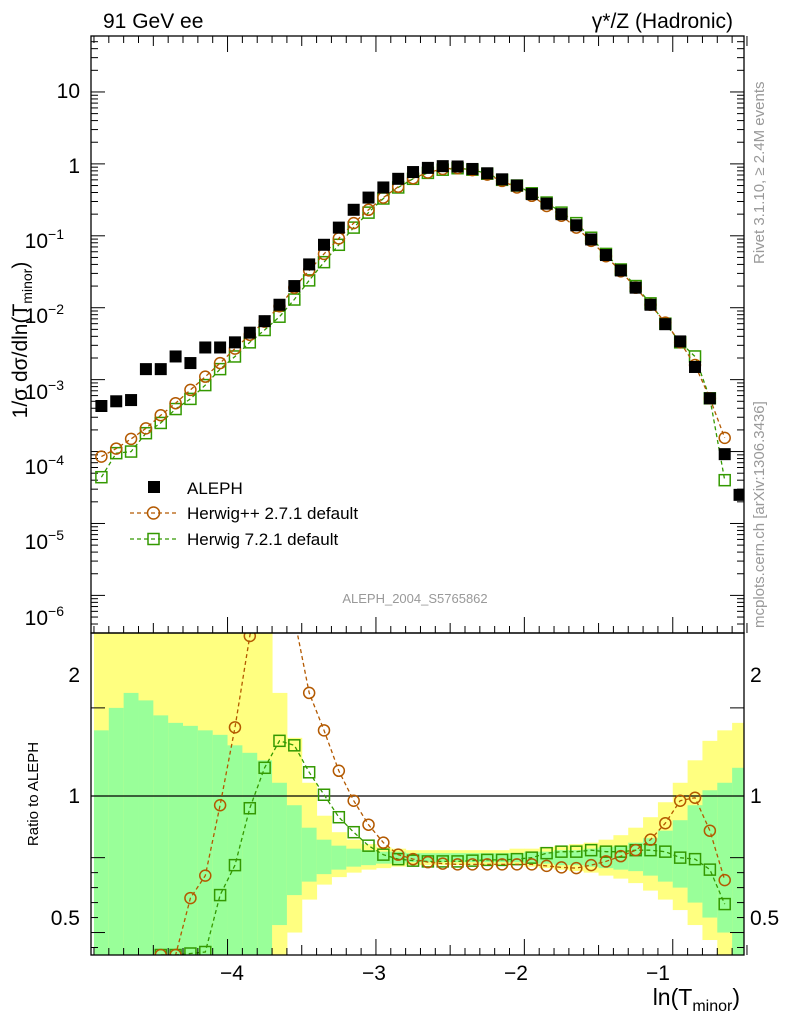 The width and height of the screenshot is (786, 1024). Describe the element at coordinates (22, 340) in the screenshot. I see `upper-y-axis-label: 1/σ dσ/dln(Tminor)` at that location.